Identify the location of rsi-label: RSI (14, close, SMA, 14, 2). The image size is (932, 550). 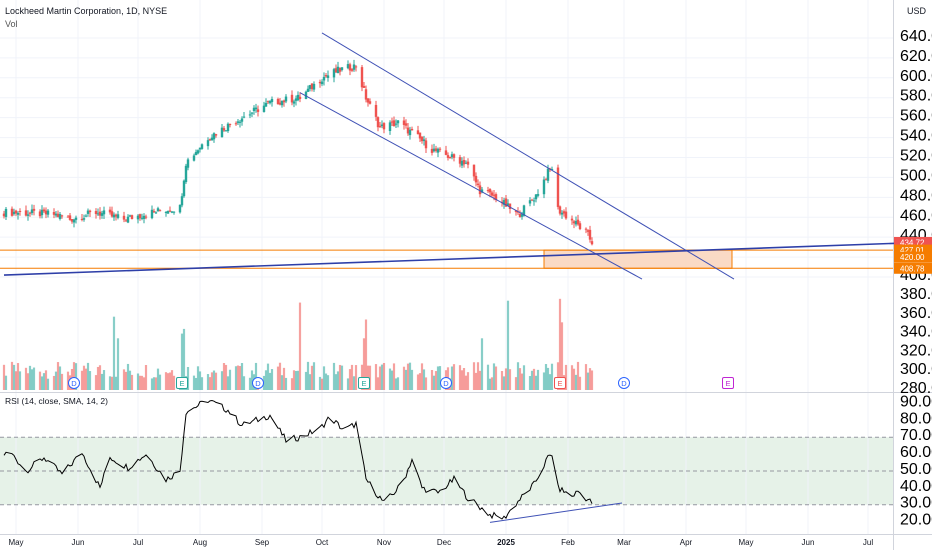
(56, 401).